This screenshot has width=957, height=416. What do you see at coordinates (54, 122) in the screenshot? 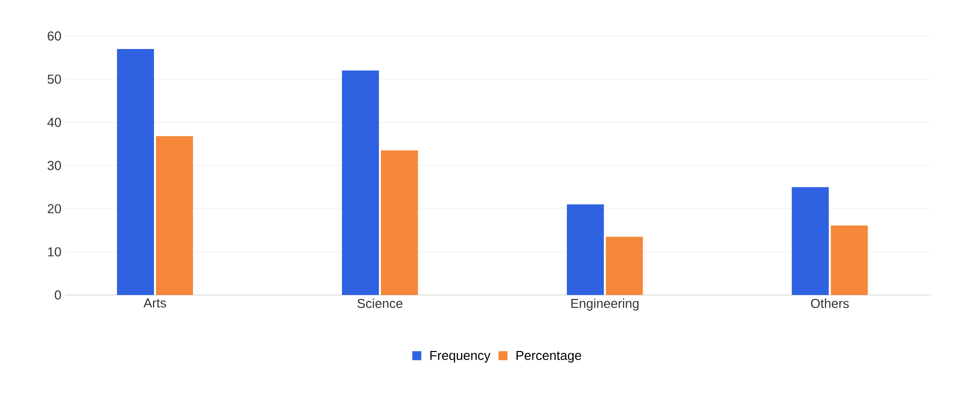
I see `y-tick-label: 40` at bounding box center [54, 122].